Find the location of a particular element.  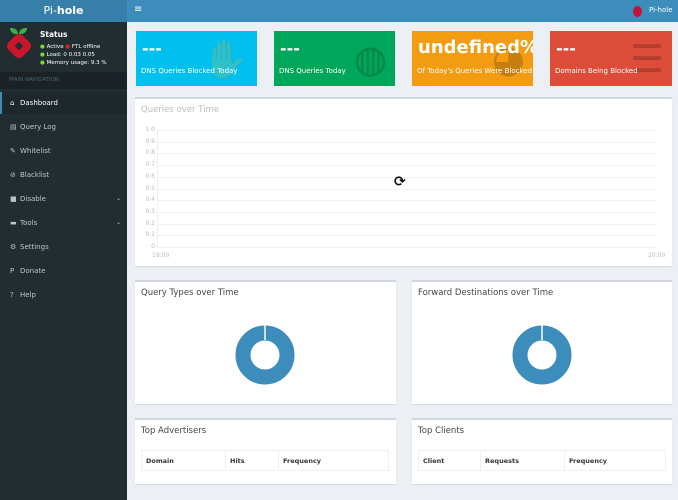

list-icon: ☰ is located at coordinates (646, 59).